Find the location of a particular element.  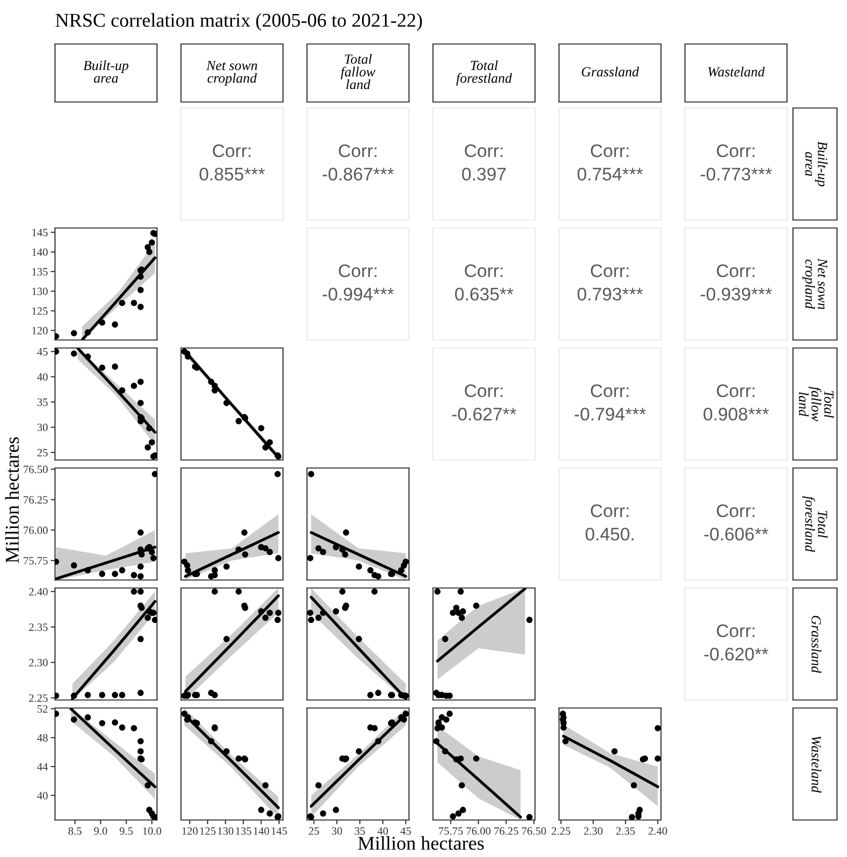

x-tick-label: 76.00 is located at coordinates (478, 831).